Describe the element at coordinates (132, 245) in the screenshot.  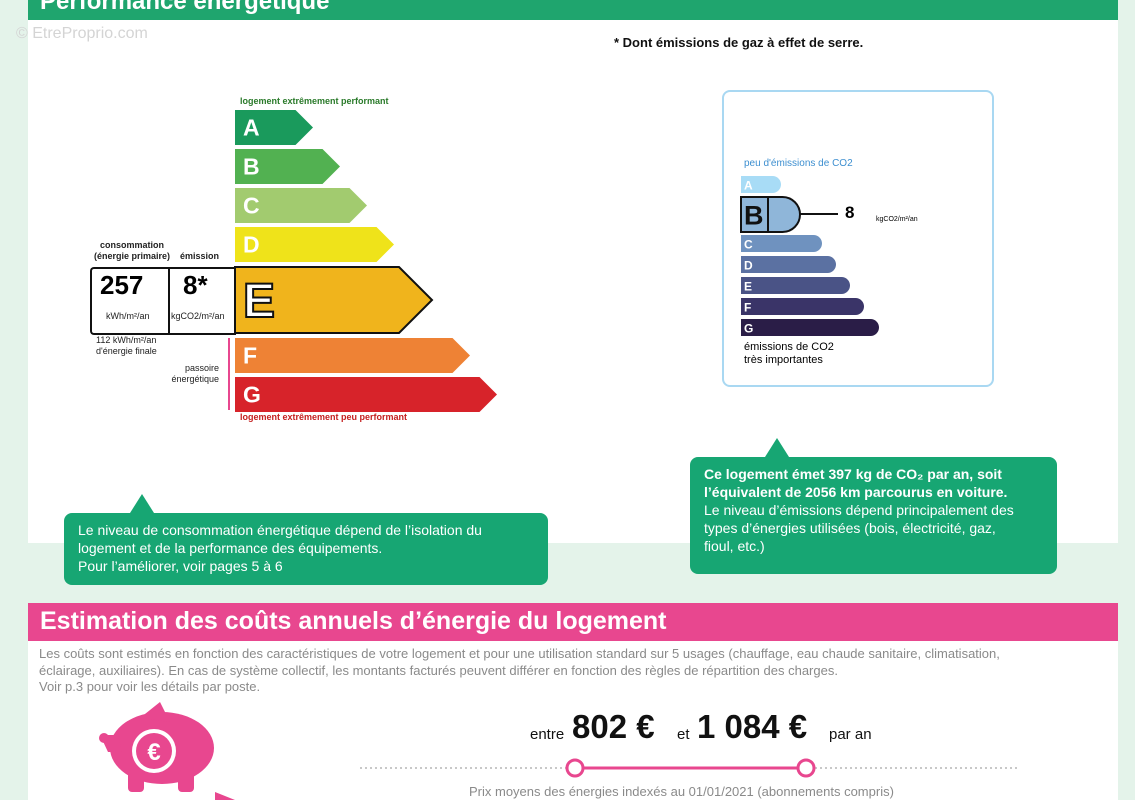
I see `line: consommation` at that location.